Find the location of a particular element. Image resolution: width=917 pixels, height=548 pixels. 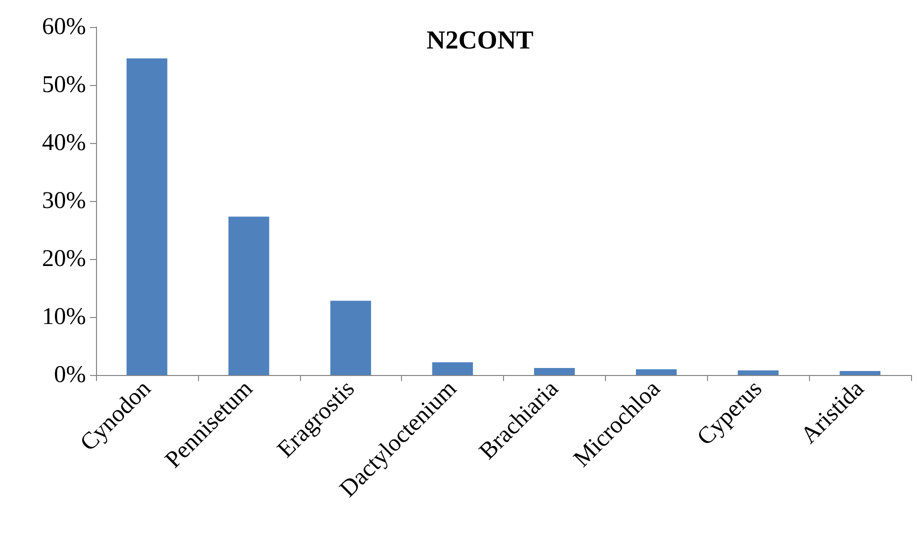

y-tick-label: 0% is located at coordinates (70, 375).